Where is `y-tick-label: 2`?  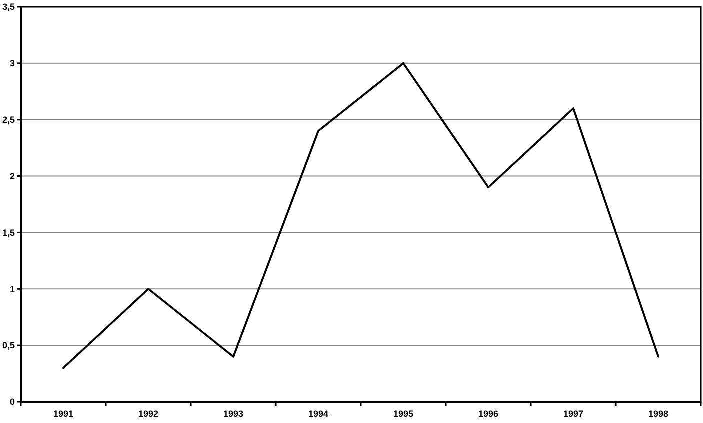 y-tick-label: 2 is located at coordinates (12, 176).